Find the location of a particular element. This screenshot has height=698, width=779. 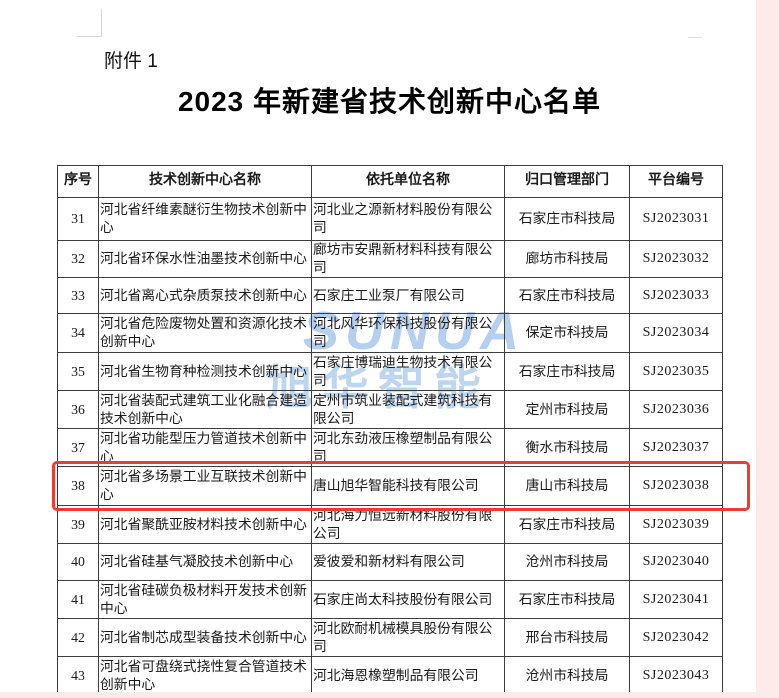

cell-department: 邢台市科技局 is located at coordinates (567, 638).